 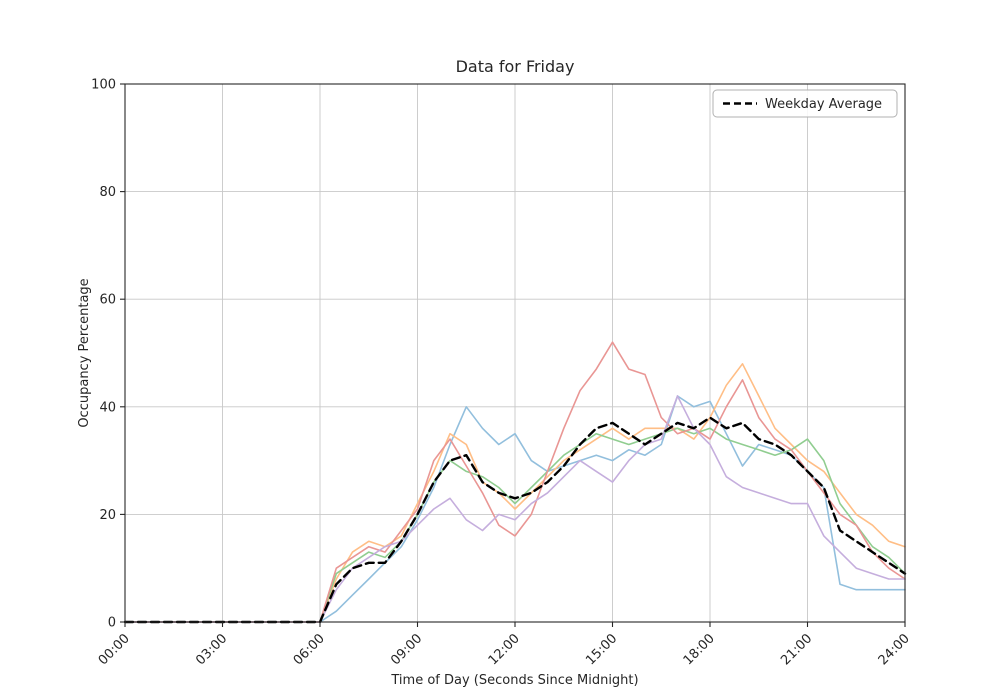 I want to click on legend: Weekday Average, so click(x=805, y=103).